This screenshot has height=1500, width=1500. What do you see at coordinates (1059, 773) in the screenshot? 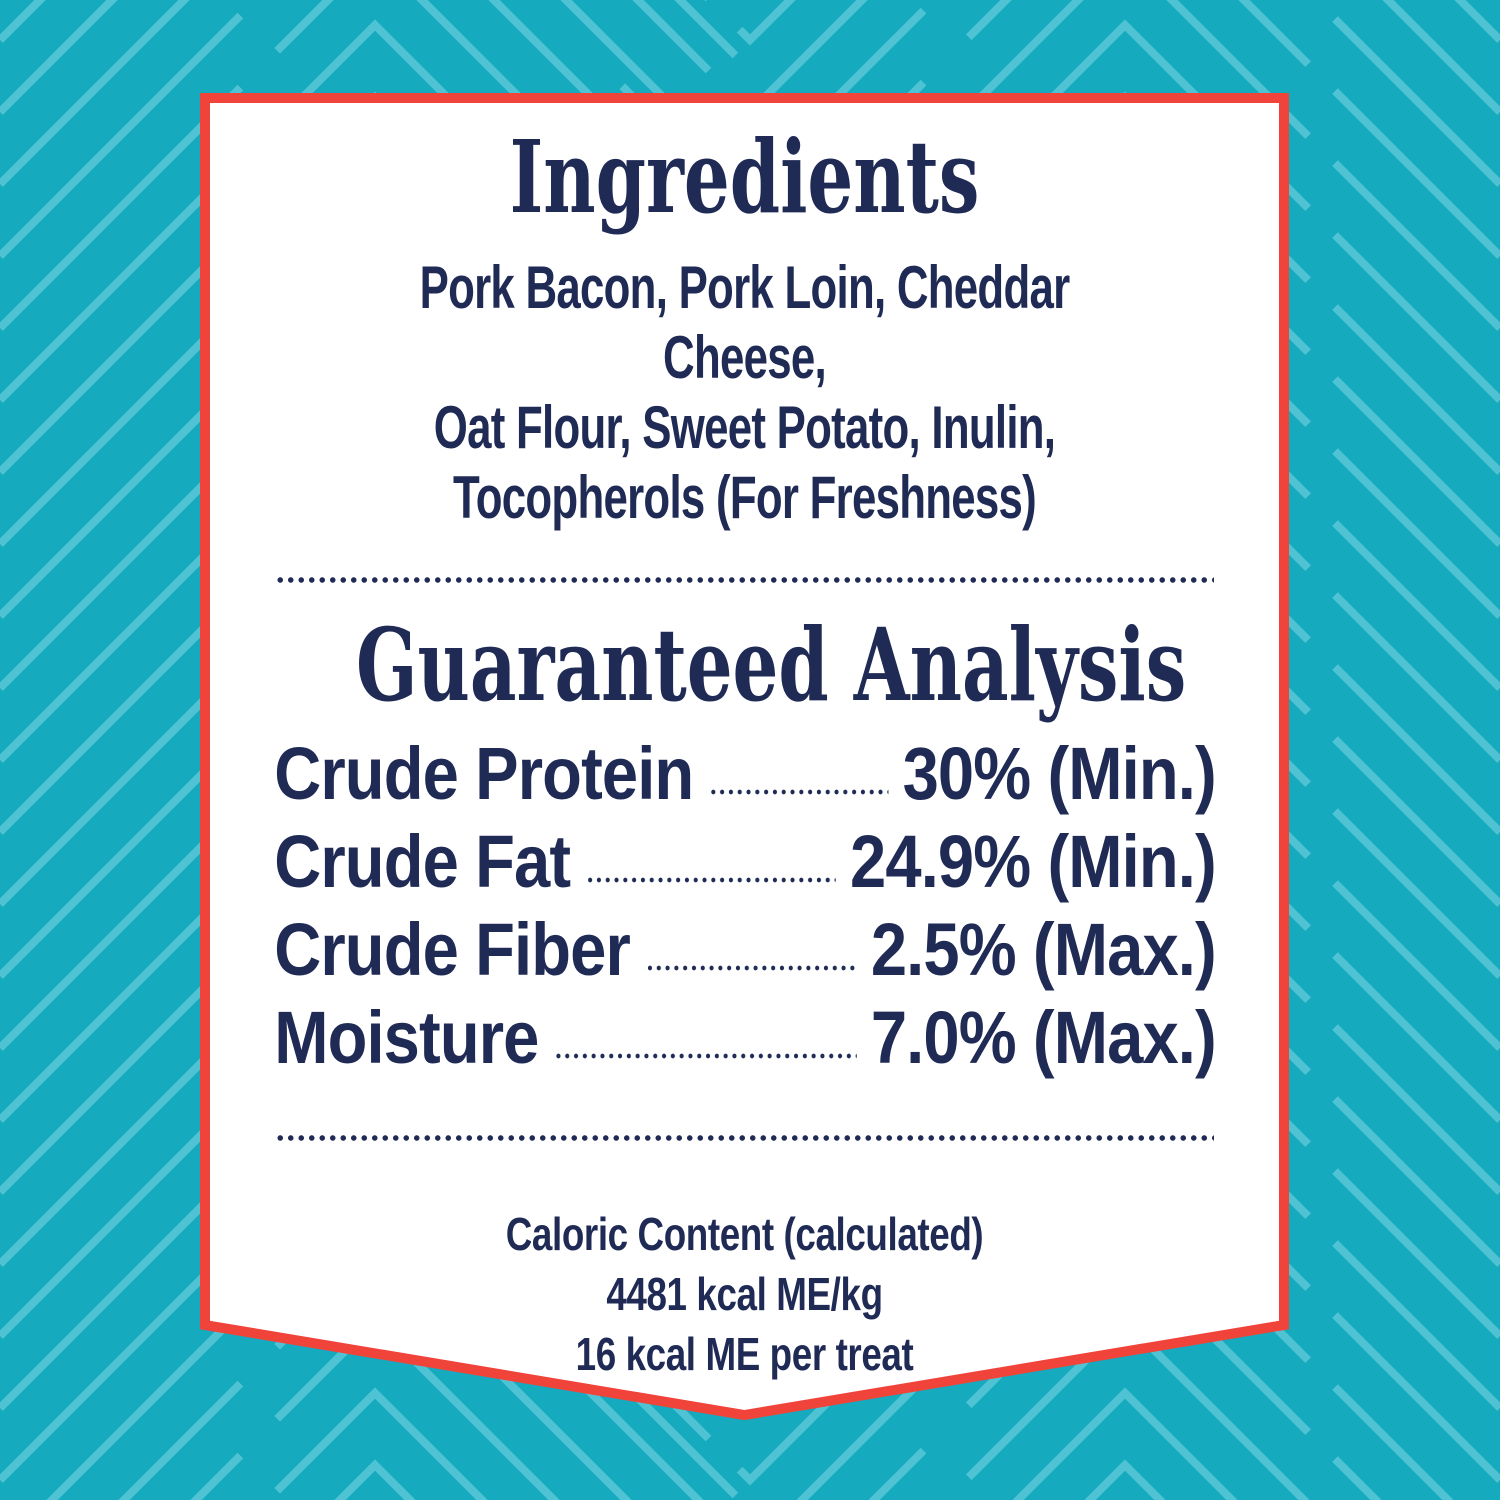
I see `nutrient-value: 30% (Min.)` at bounding box center [1059, 773].